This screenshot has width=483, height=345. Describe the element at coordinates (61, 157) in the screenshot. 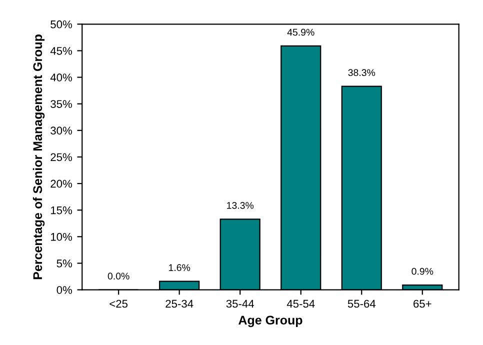

I see `y-tick-label: 25%` at that location.